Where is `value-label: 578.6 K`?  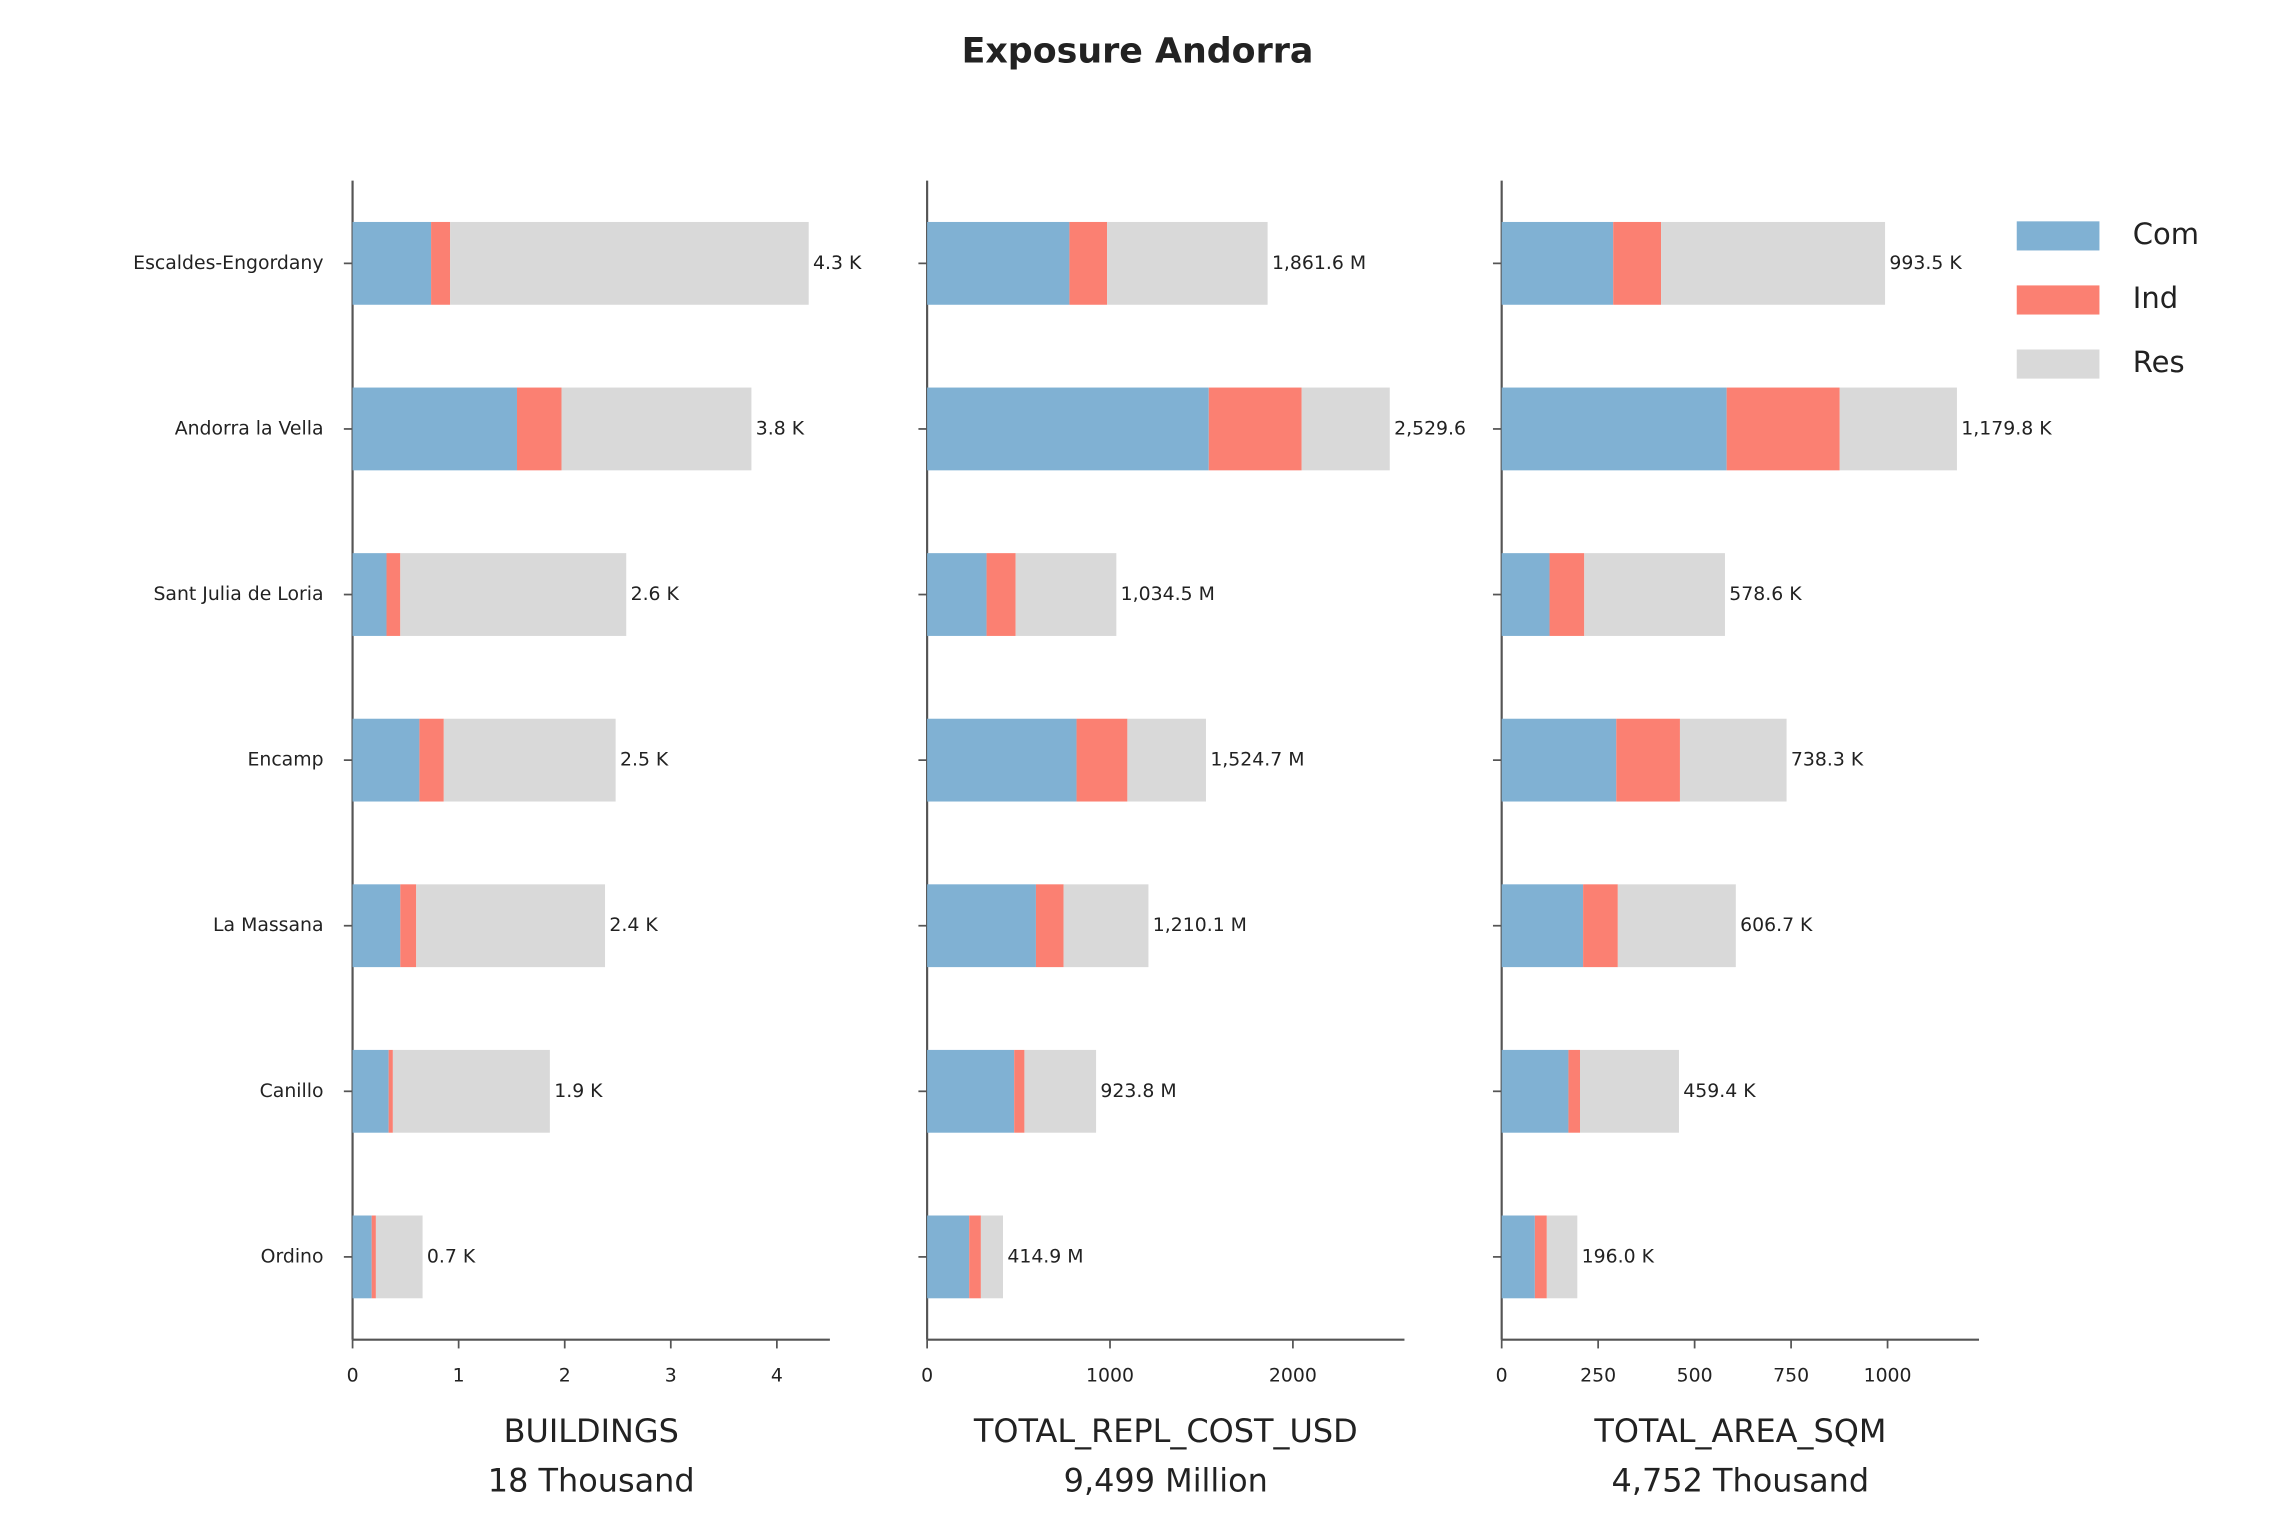
value-label: 578.6 K is located at coordinates (1765, 594).